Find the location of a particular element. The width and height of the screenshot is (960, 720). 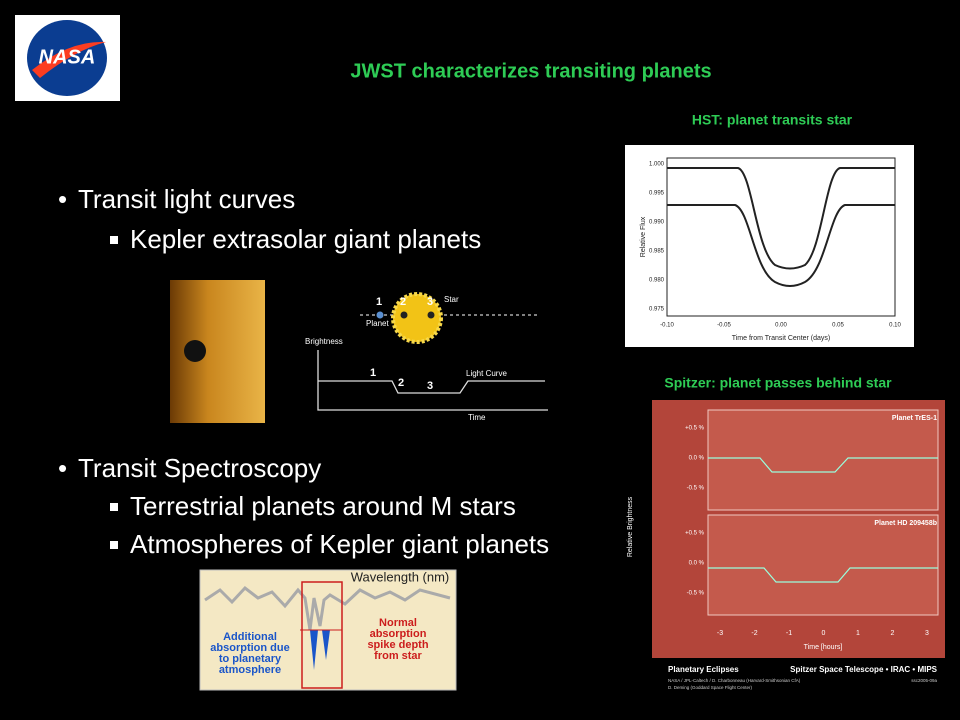

spectrum-note-left: Additional is located at coordinates (250, 637).